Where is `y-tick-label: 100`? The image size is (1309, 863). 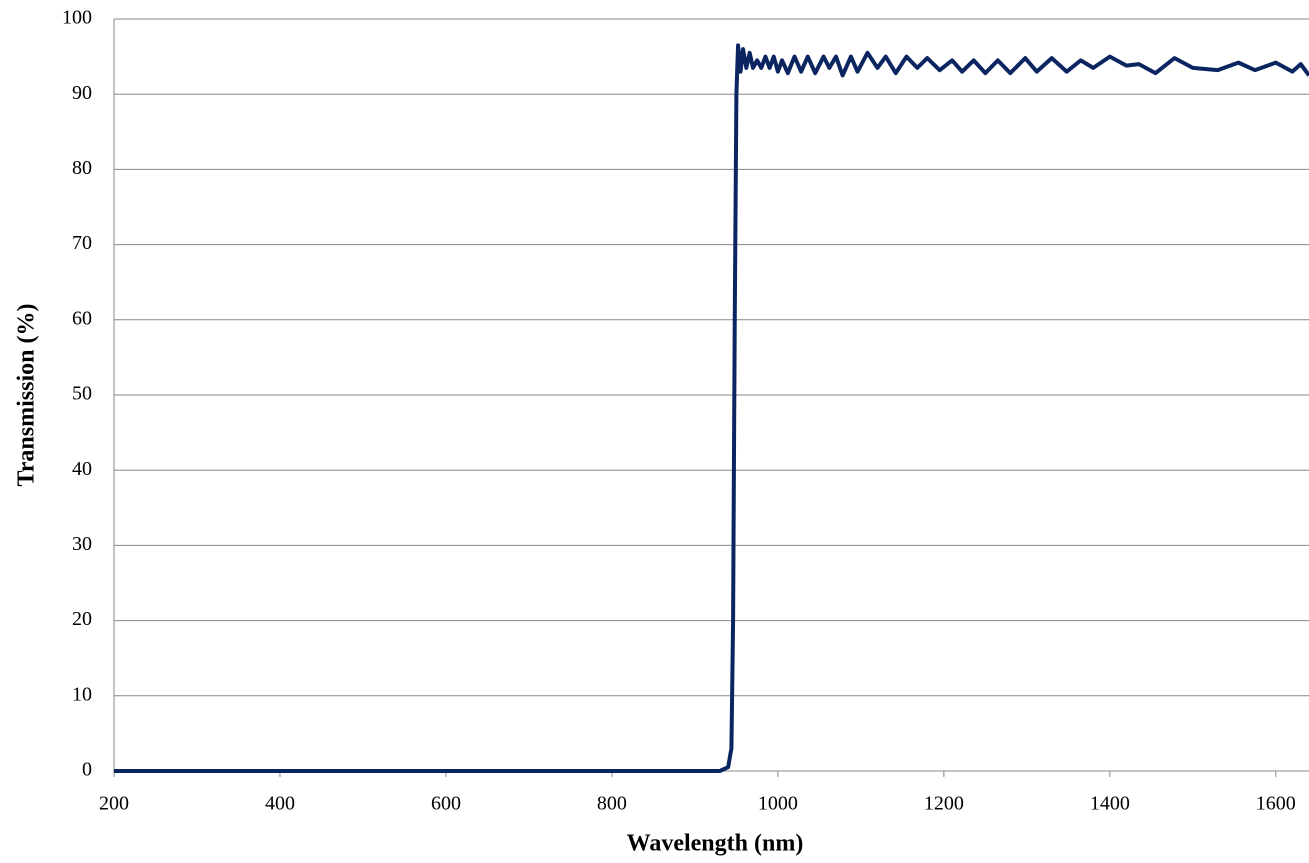
y-tick-label: 100 is located at coordinates (77, 18).